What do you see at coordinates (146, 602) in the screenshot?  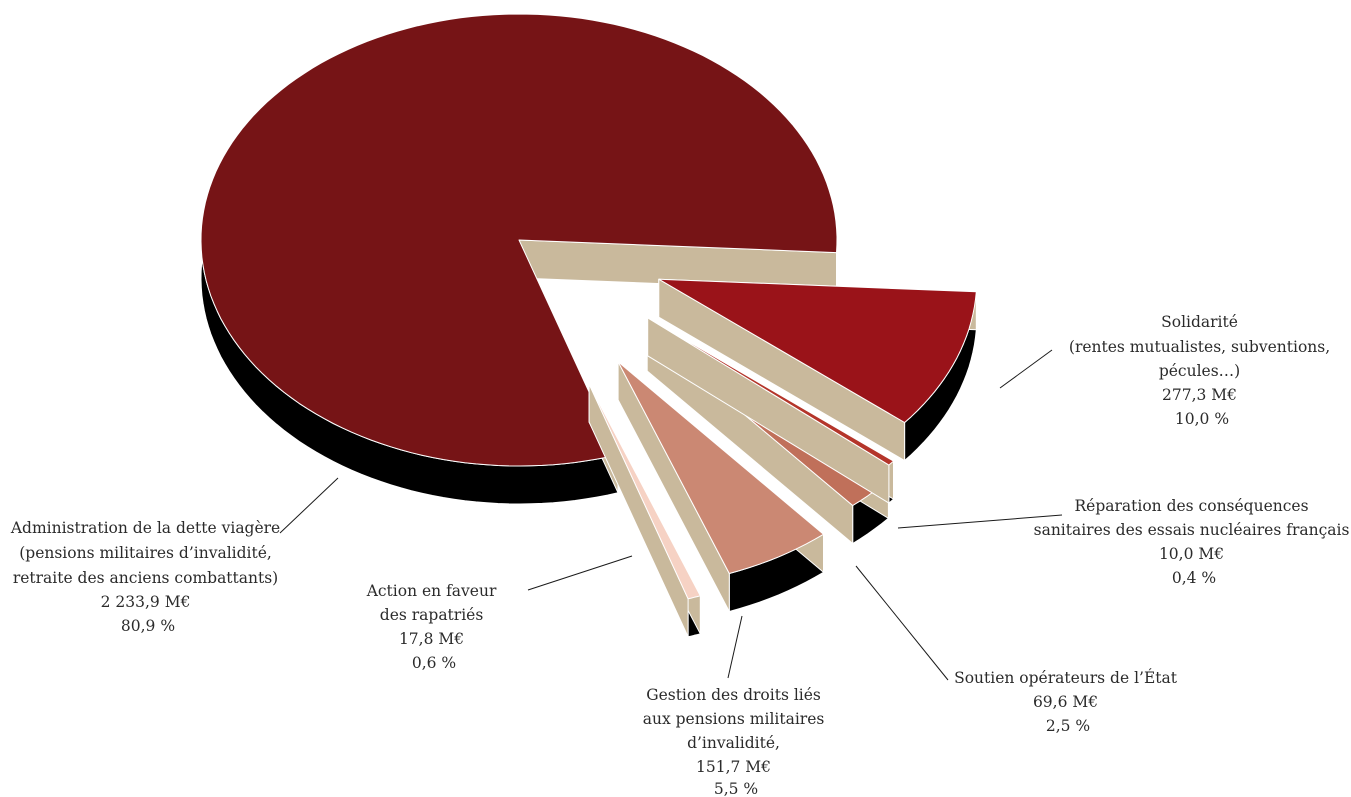 I see `label-admin-value: 2 233,9 M€` at bounding box center [146, 602].